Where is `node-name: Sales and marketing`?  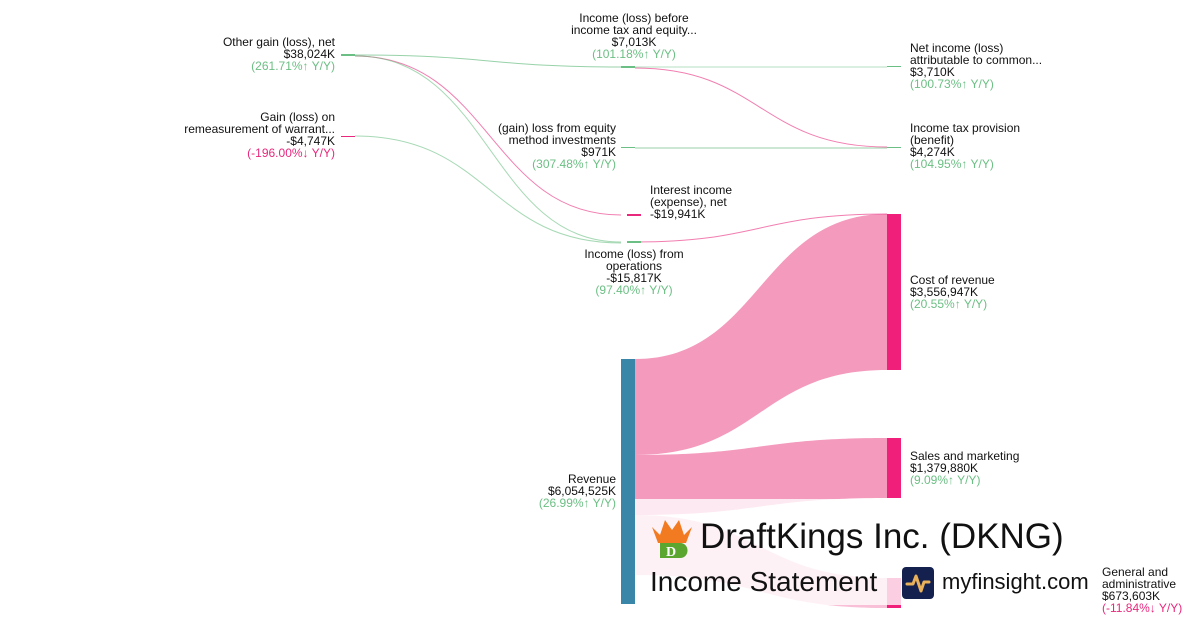
node-name: Sales and marketing is located at coordinates (965, 456).